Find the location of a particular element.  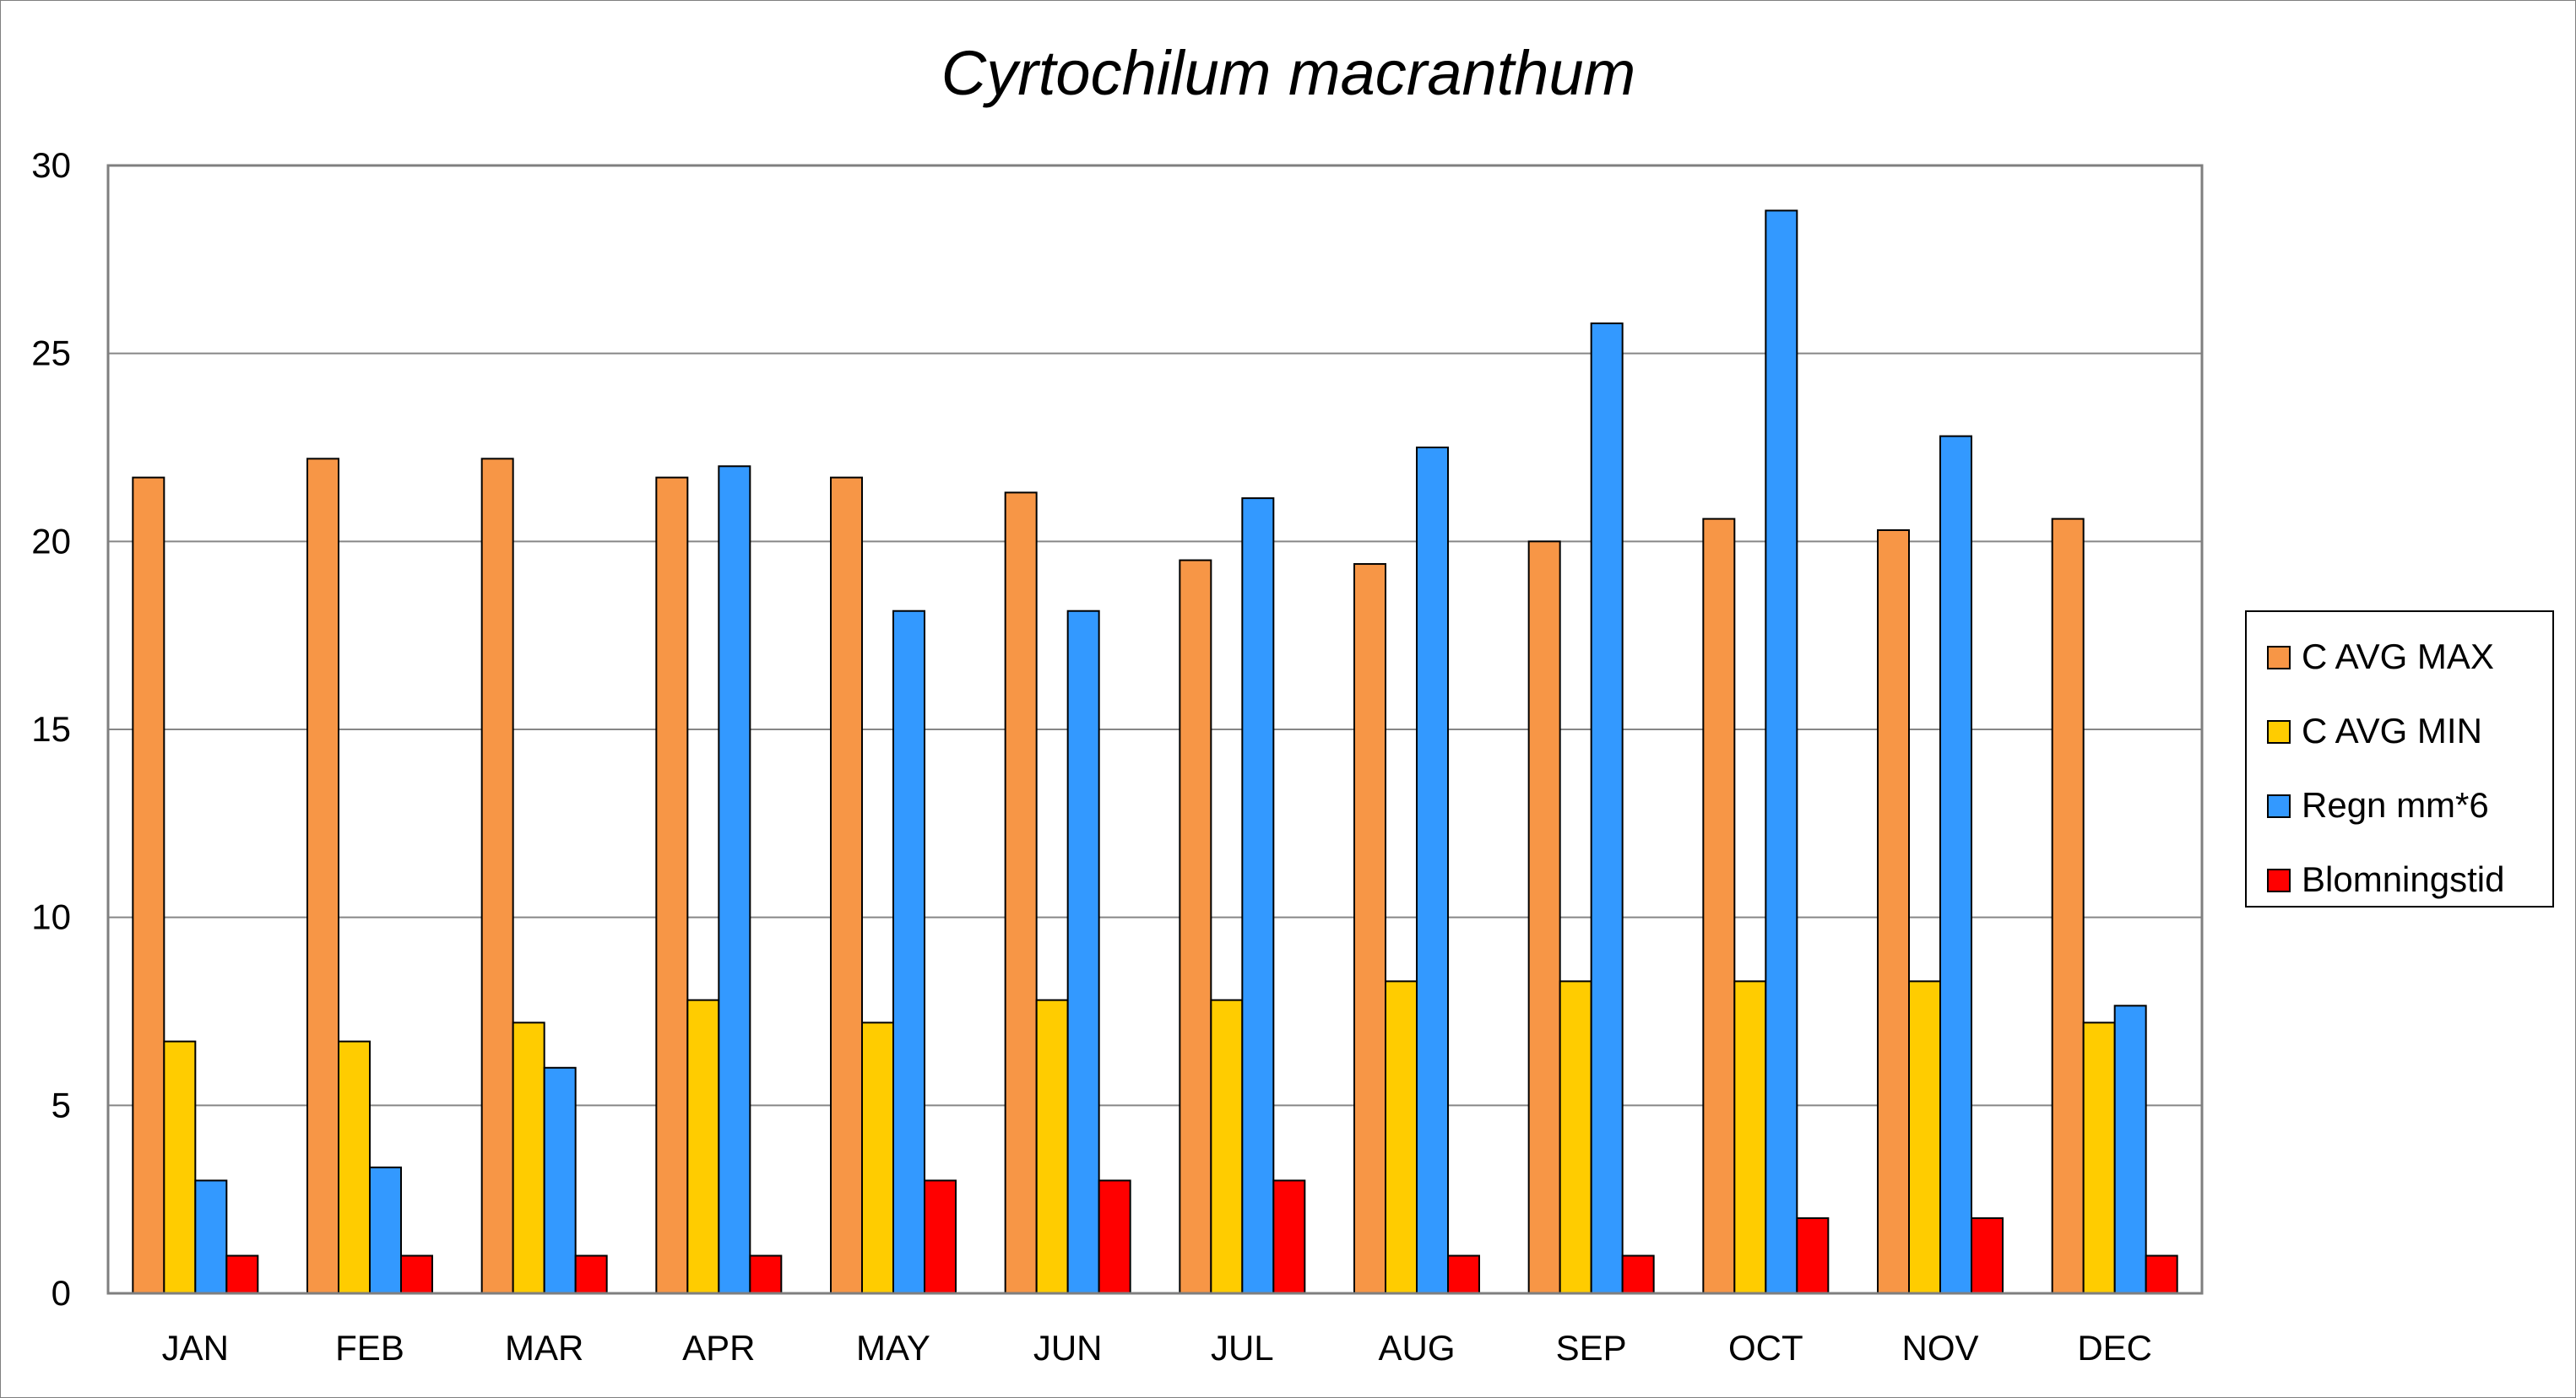

bar-regn-mm-6-nov is located at coordinates (1956, 864).